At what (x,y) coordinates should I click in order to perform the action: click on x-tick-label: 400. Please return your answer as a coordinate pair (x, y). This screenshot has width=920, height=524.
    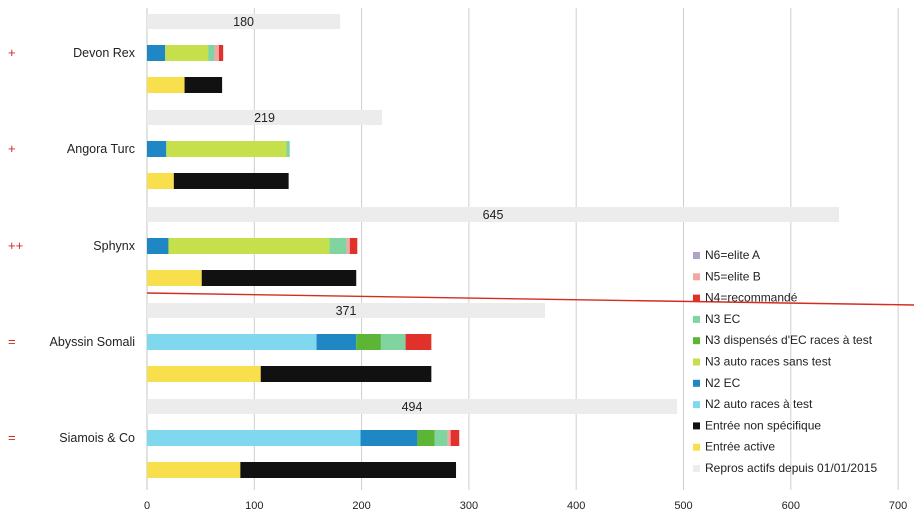
    Looking at the image, I should click on (576, 506).